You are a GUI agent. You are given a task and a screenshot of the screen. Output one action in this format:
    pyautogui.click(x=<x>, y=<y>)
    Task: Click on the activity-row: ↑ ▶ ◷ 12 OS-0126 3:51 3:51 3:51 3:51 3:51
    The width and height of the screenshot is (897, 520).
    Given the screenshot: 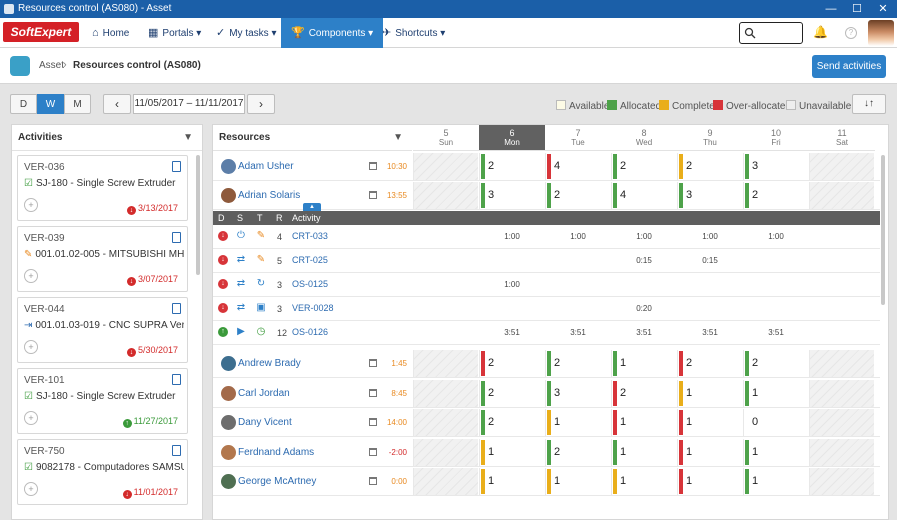 What is the action you would take?
    pyautogui.click(x=546, y=333)
    